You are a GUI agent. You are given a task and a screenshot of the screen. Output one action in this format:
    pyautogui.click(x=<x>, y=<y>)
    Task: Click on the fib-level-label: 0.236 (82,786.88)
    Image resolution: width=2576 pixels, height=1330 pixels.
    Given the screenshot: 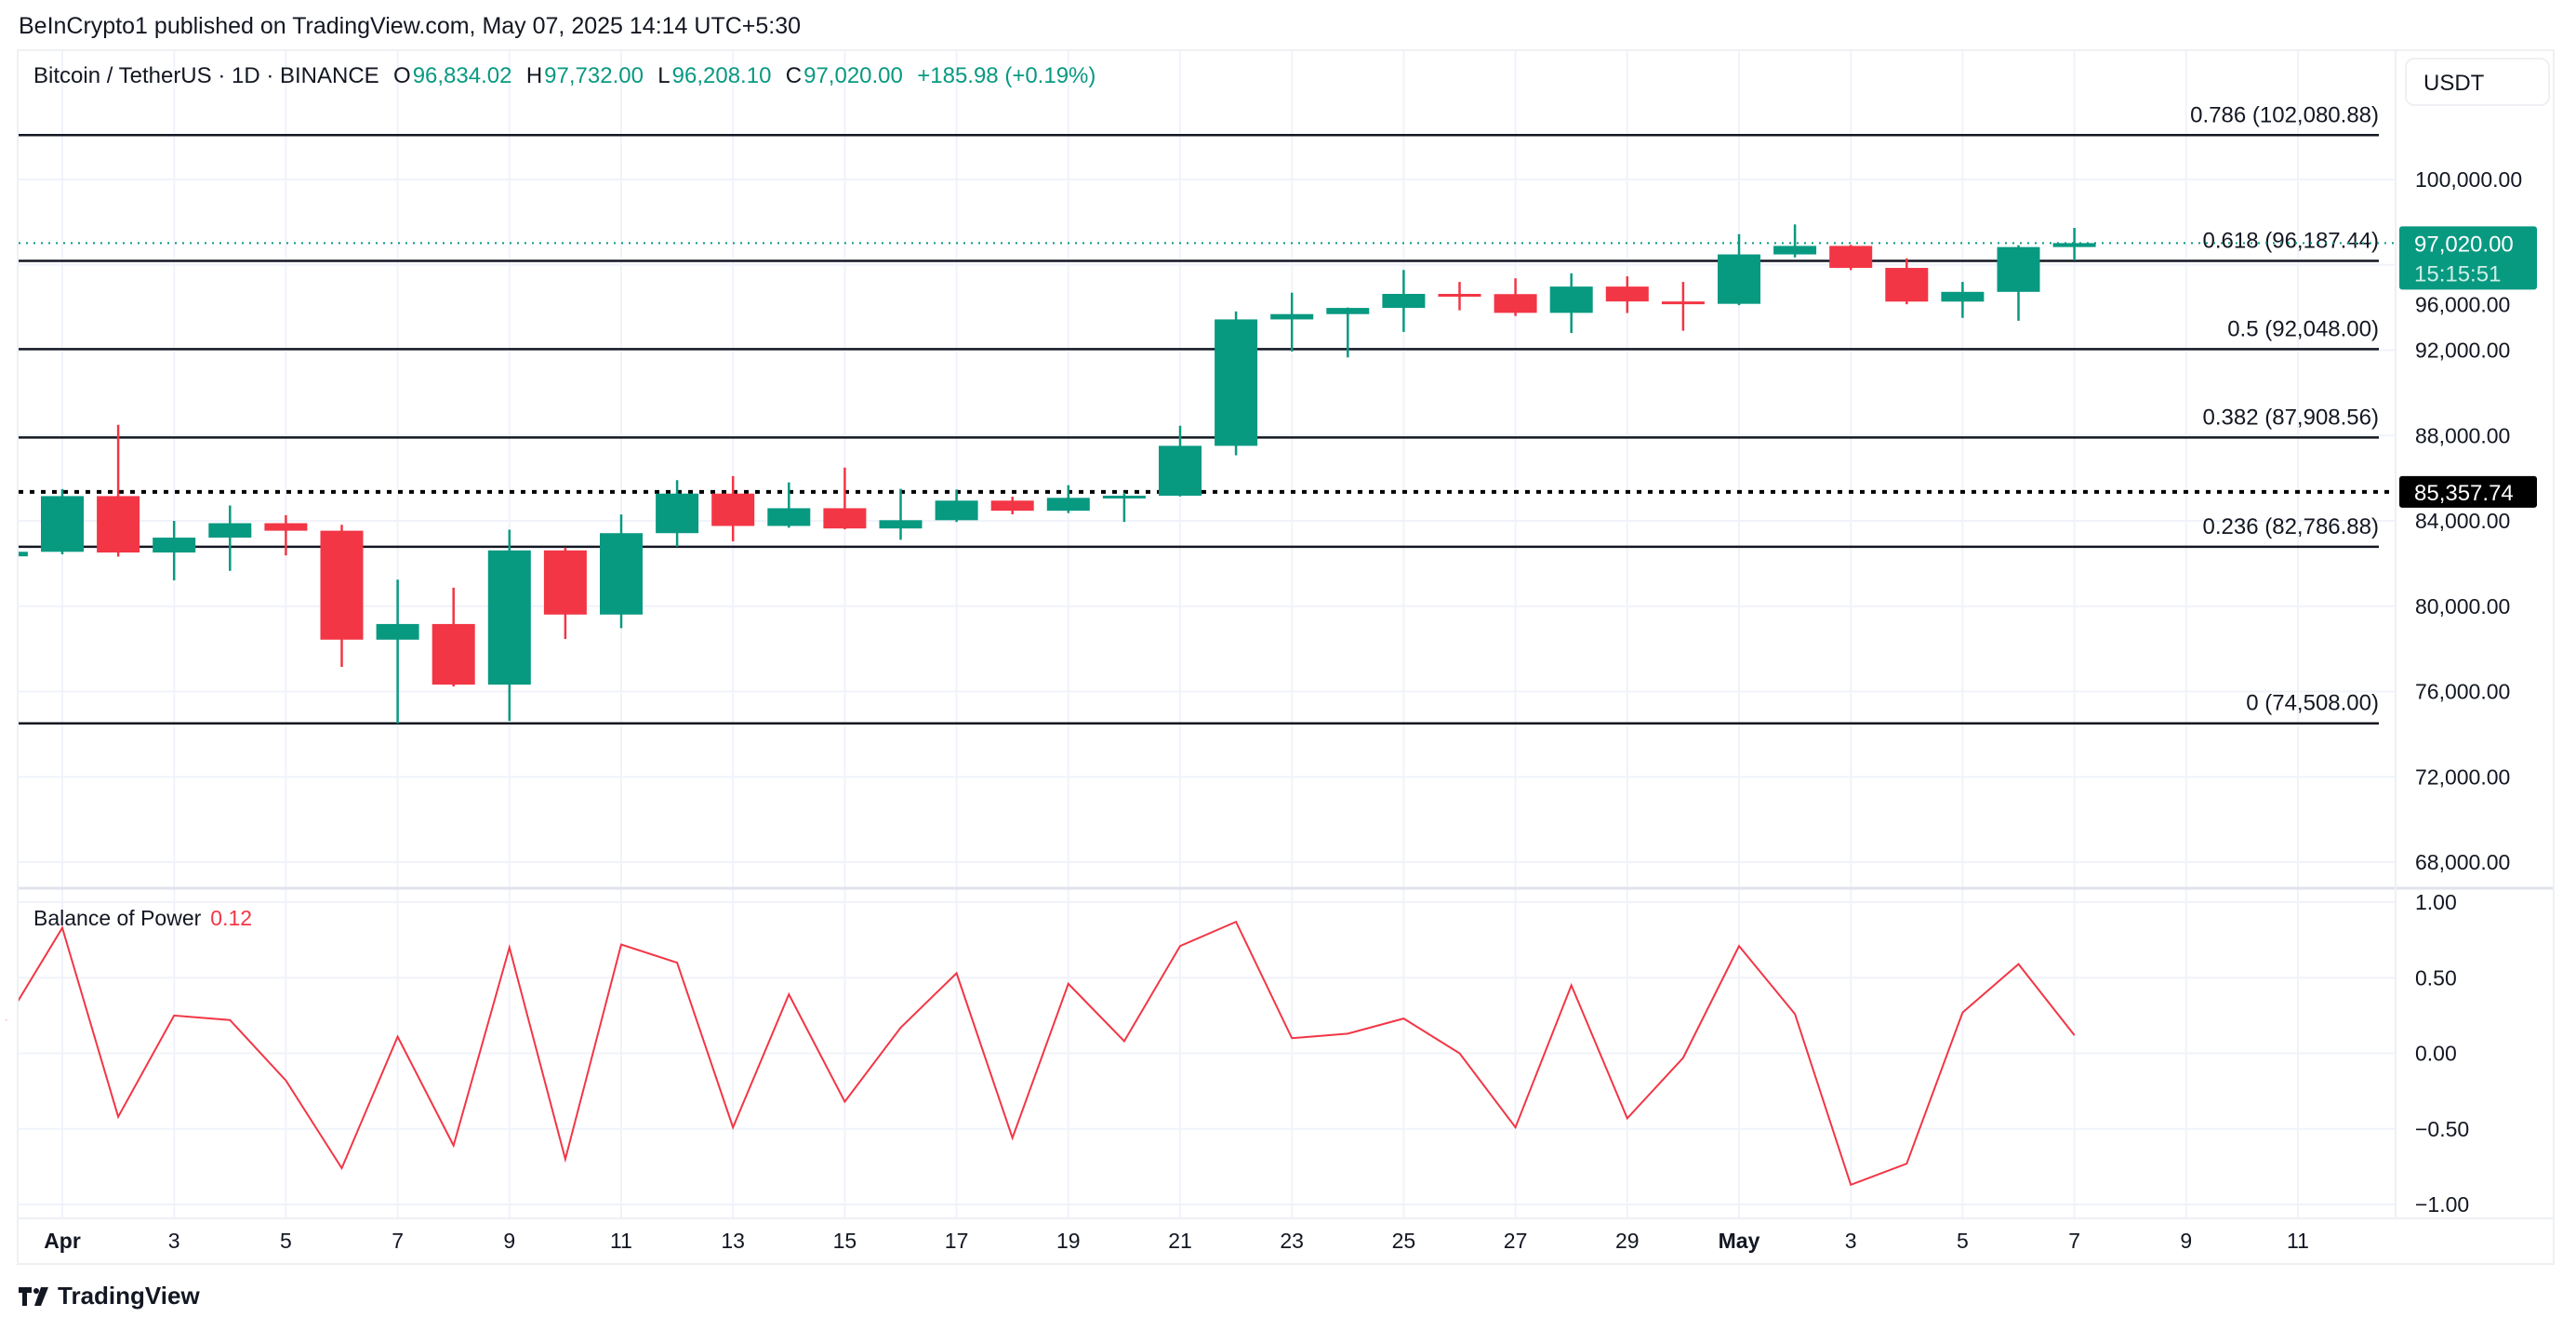 What is the action you would take?
    pyautogui.click(x=2291, y=527)
    